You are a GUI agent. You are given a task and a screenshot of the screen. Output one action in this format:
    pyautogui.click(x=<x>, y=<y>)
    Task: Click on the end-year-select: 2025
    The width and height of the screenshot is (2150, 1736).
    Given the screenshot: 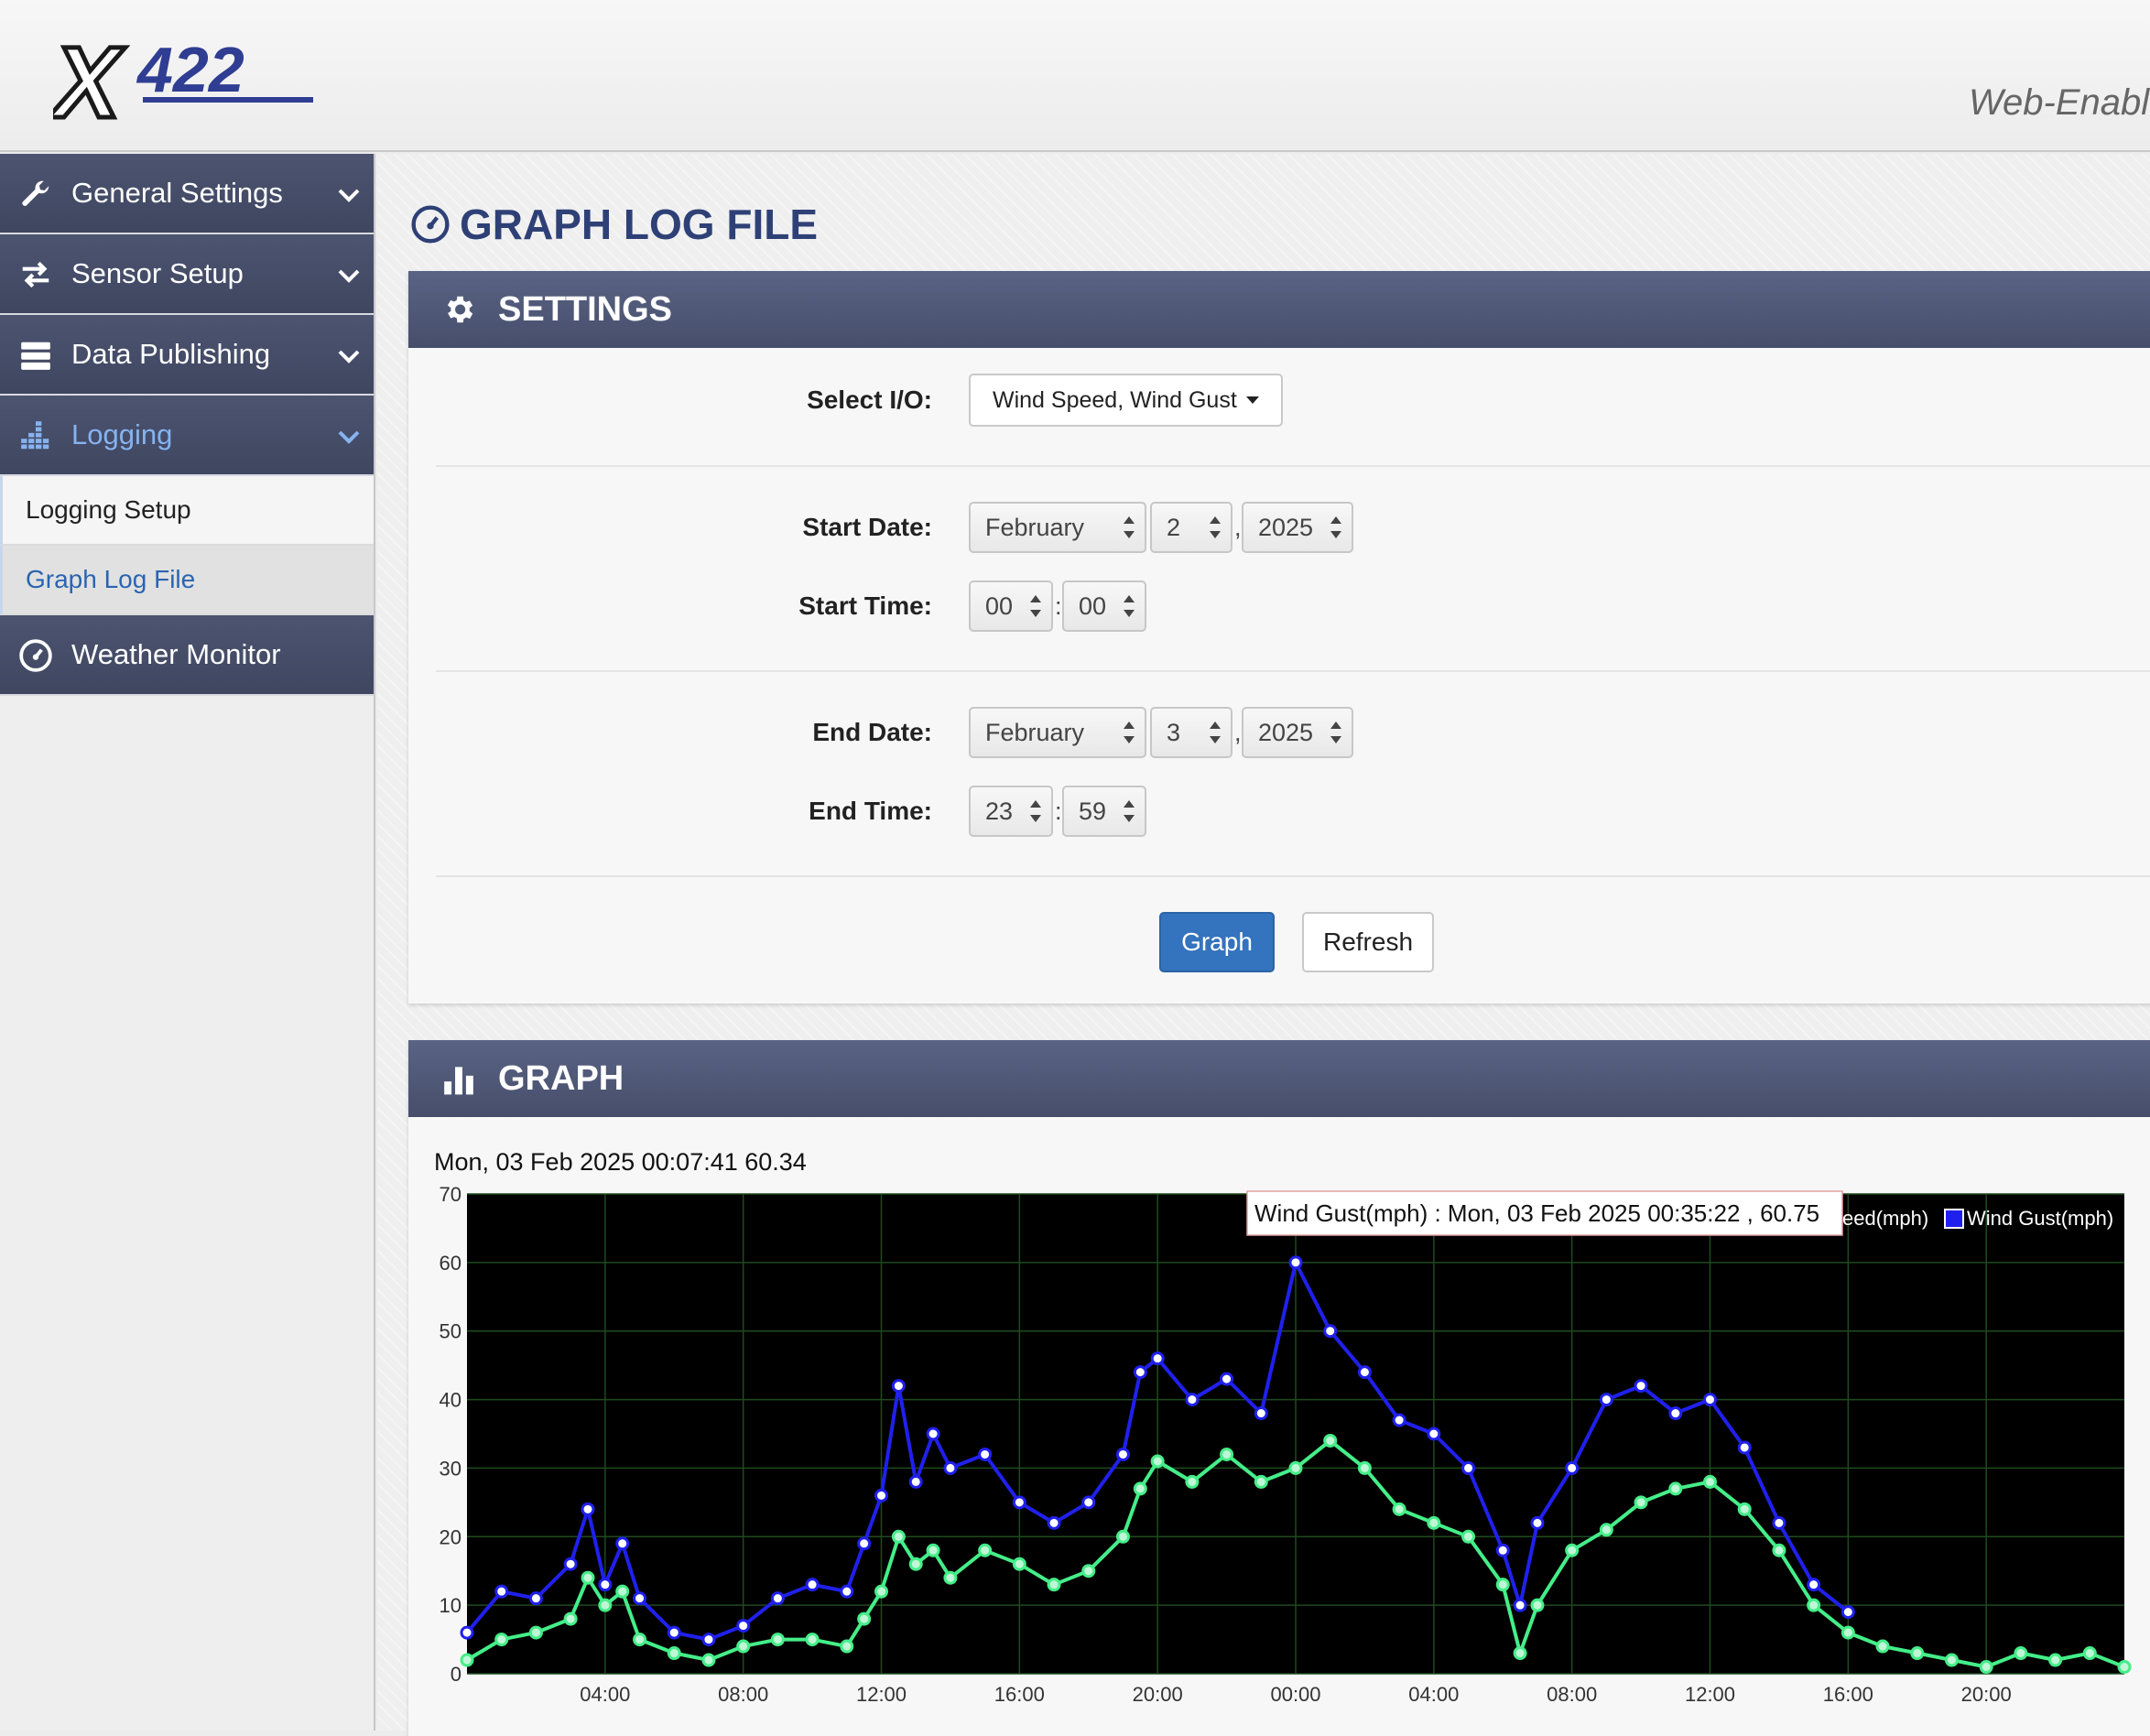 What is the action you would take?
    pyautogui.click(x=1297, y=733)
    